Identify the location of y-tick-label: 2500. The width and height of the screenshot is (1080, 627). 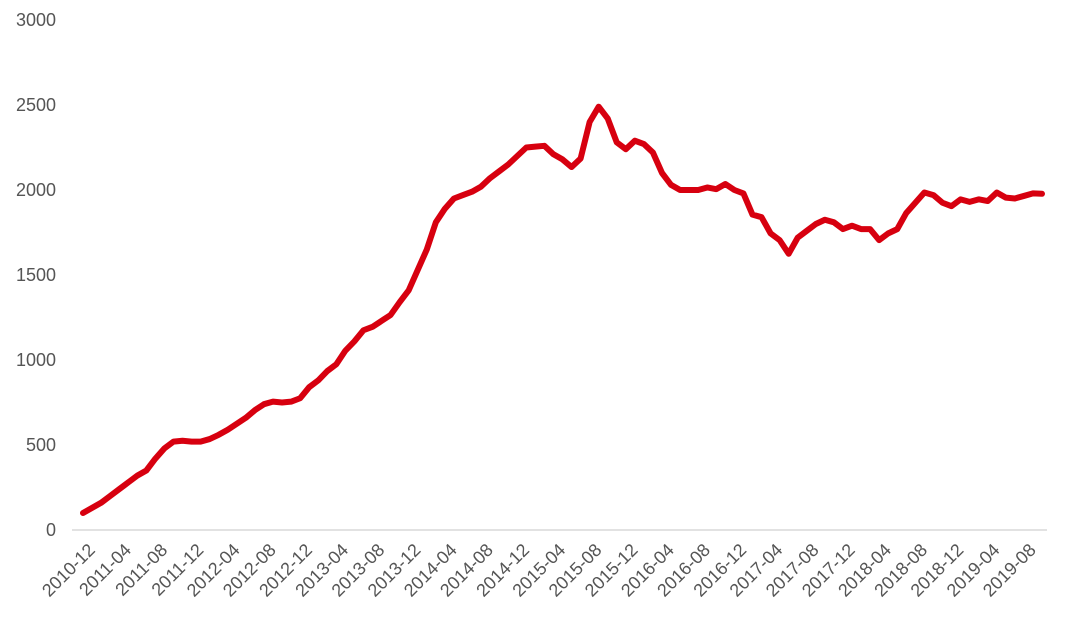
(36, 105).